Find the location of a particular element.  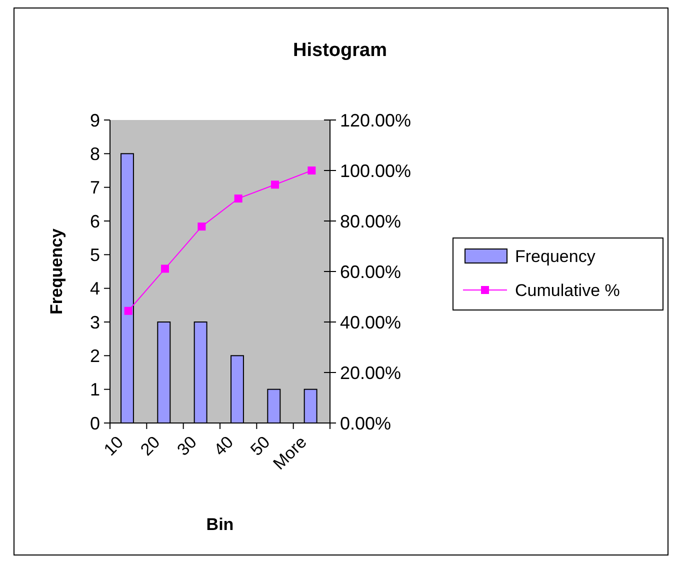

x-tick-label: 20 is located at coordinates (150, 446).